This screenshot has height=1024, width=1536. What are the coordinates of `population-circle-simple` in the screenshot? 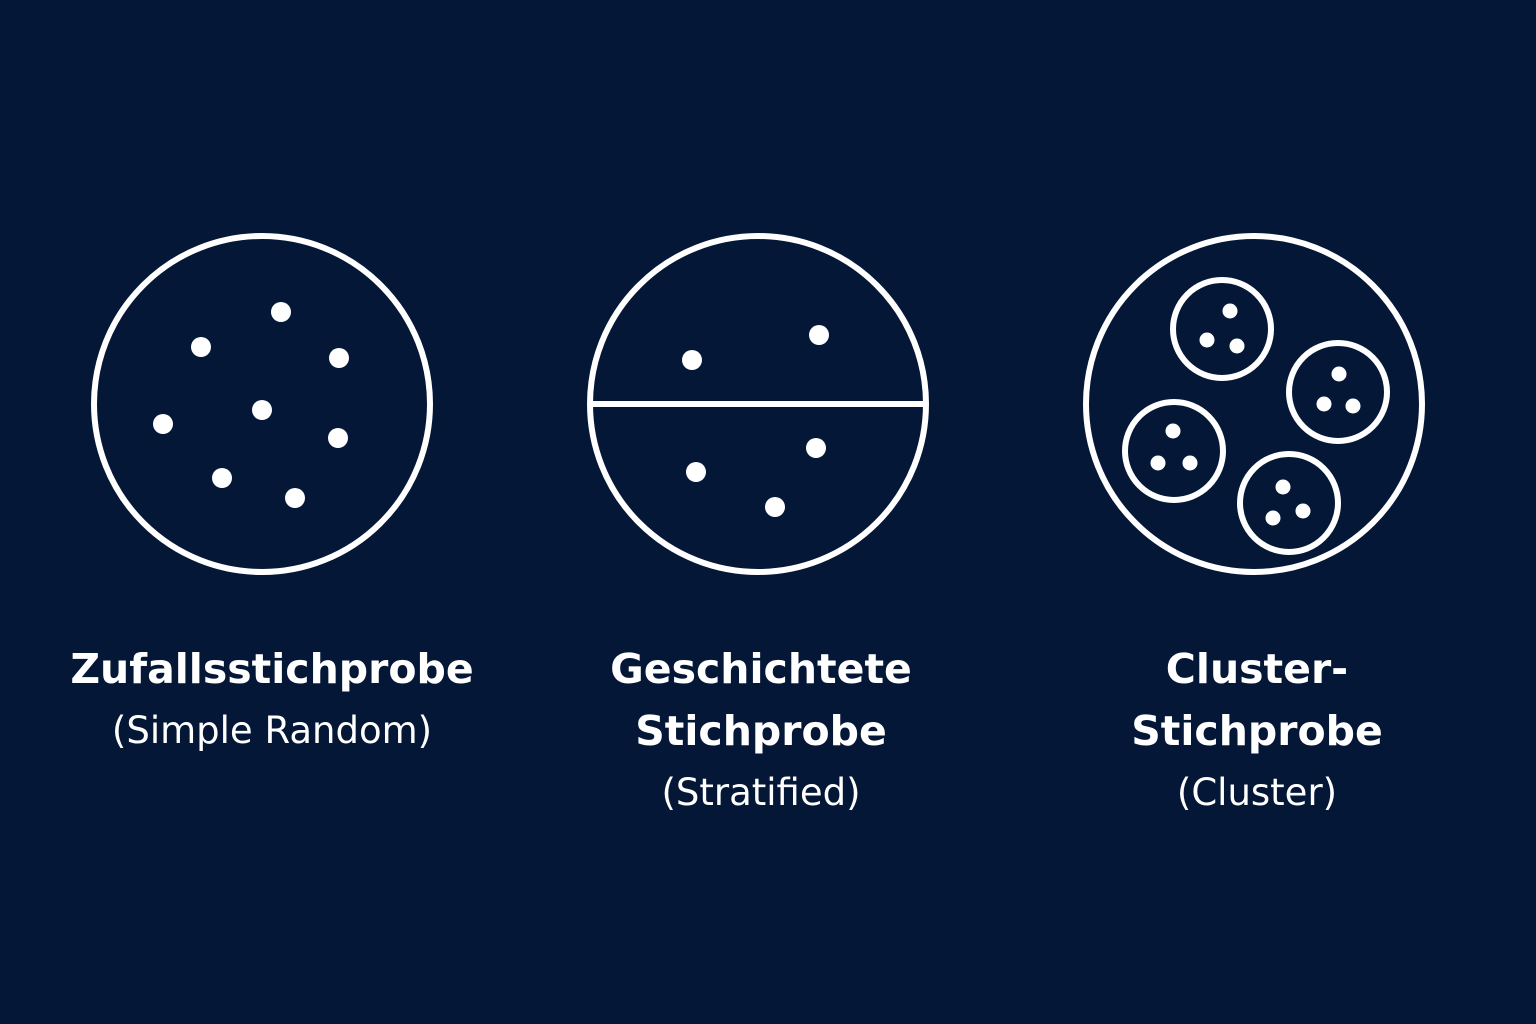 It's located at (262, 404).